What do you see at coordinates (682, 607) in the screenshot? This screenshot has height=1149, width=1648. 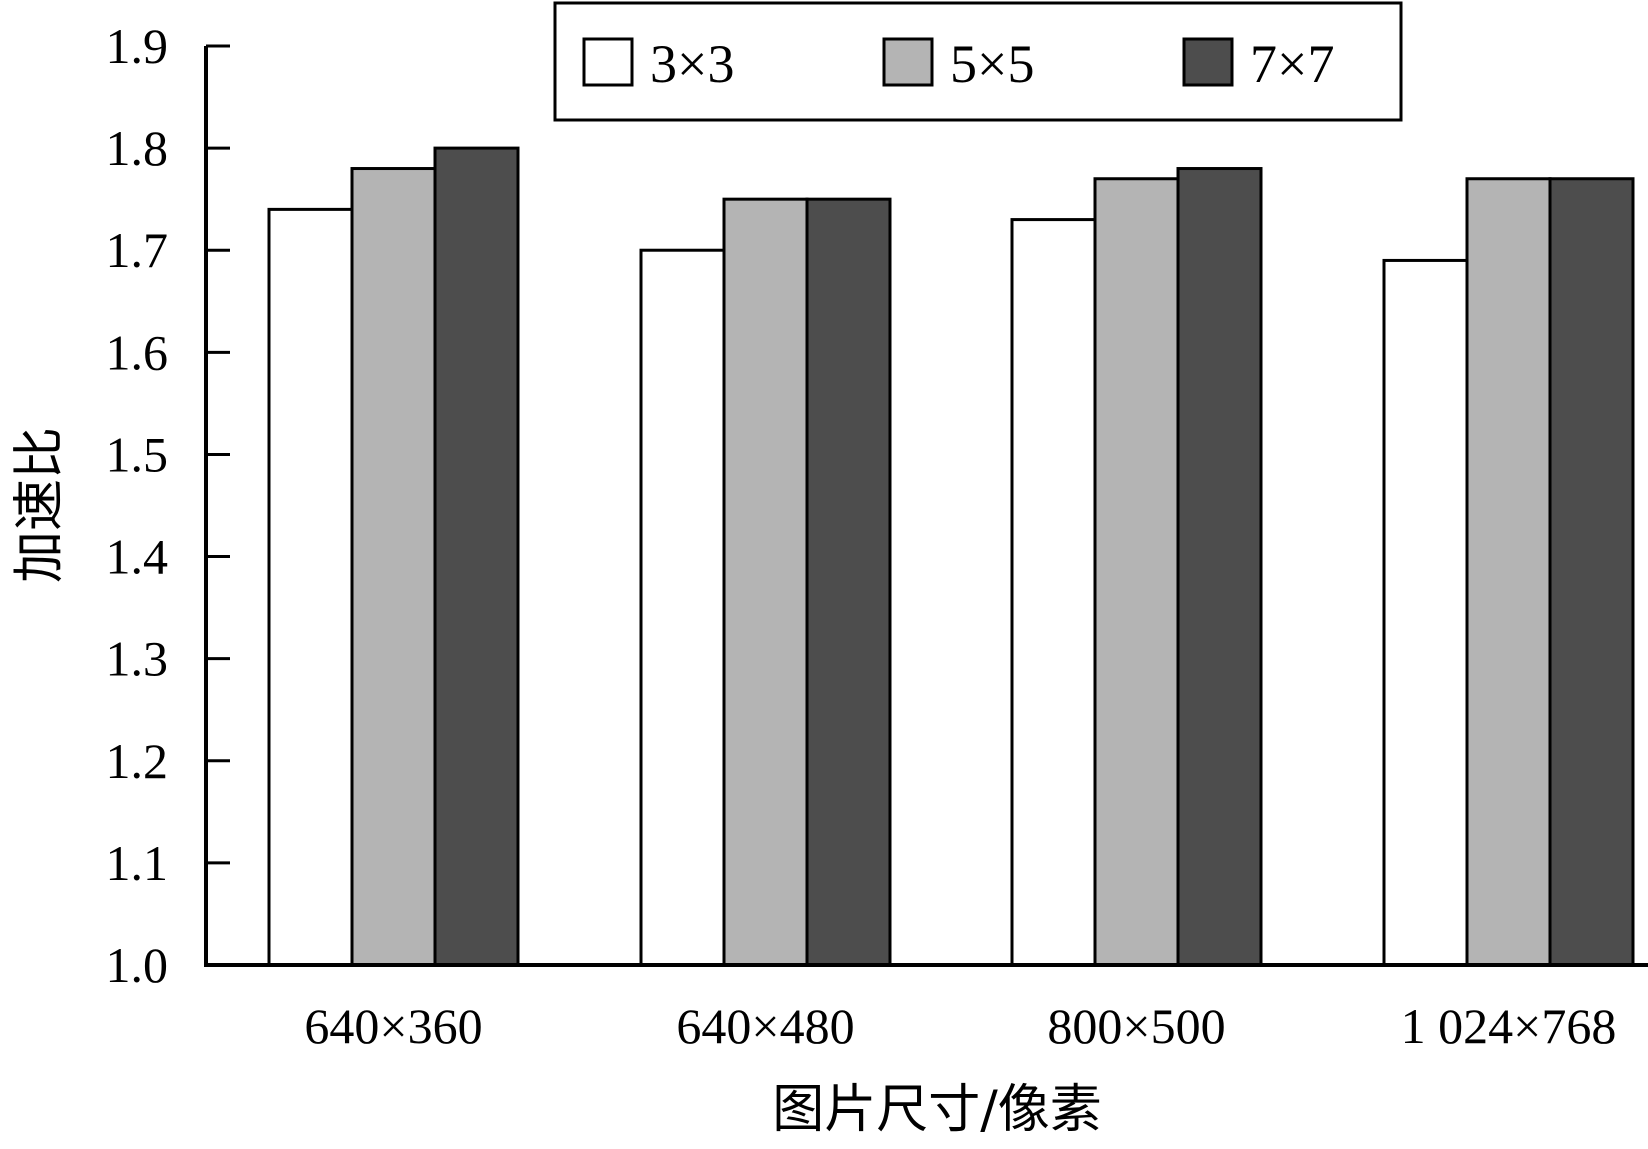 I see `bar-3×3-640×480` at bounding box center [682, 607].